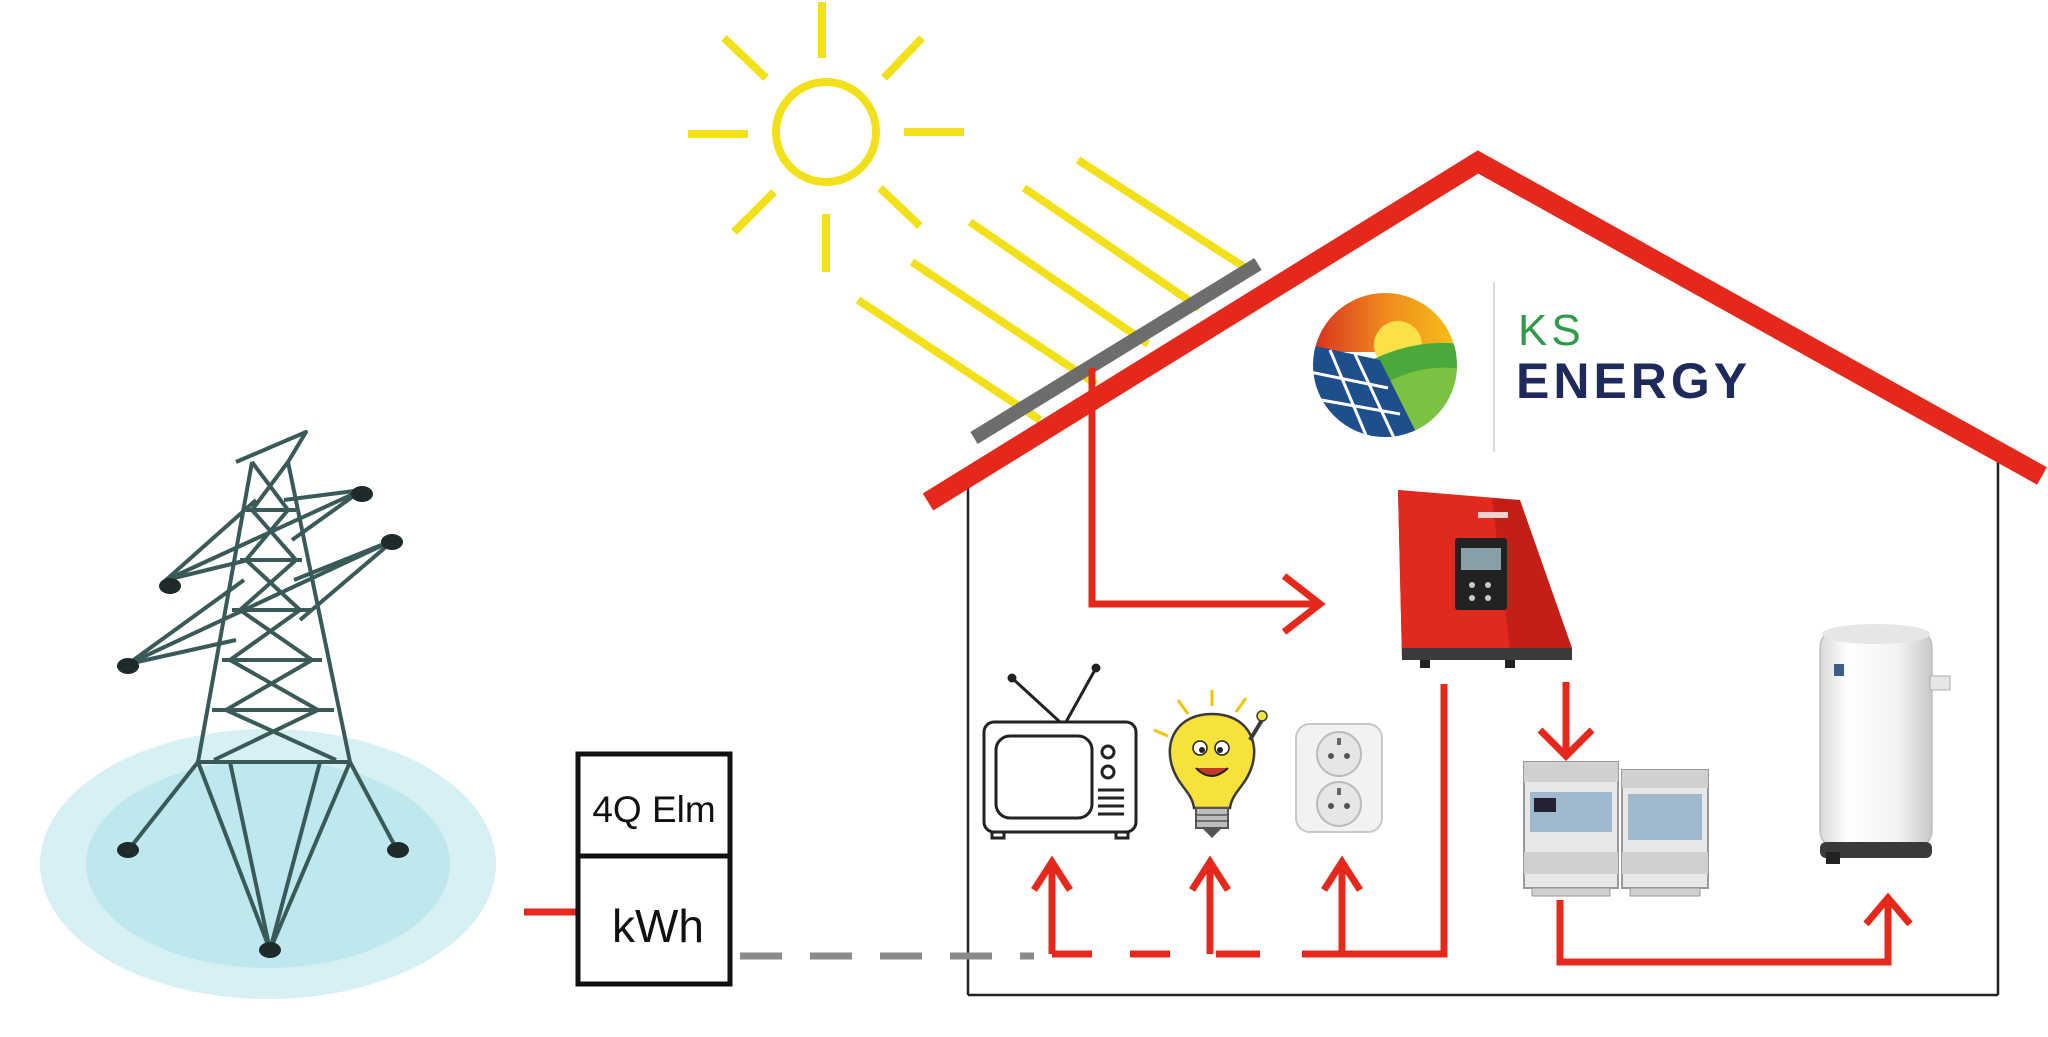  Describe the element at coordinates (1485, 579) in the screenshot. I see `solar-inverter-icon` at that location.